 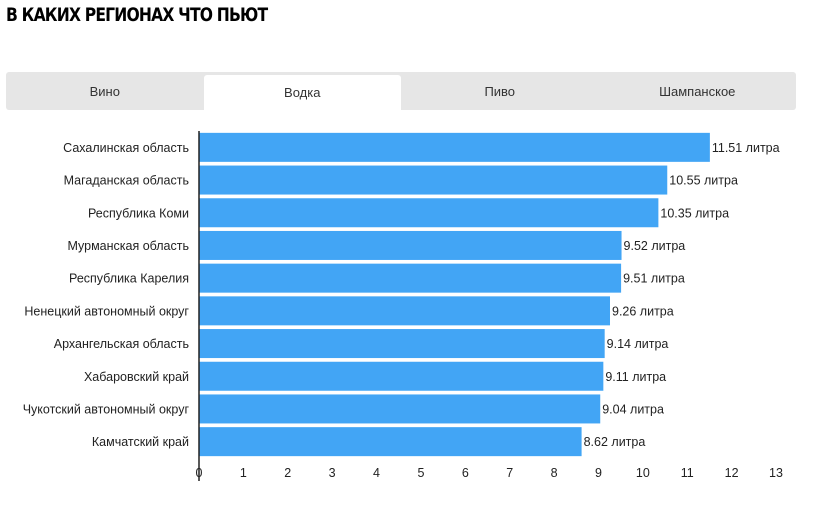 I want to click on x-tick-label: 13, so click(x=776, y=473).